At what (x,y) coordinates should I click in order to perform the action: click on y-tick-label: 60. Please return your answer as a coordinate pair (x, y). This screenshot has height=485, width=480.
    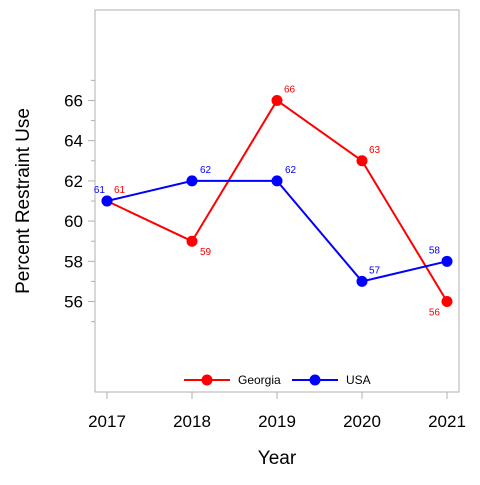
    Looking at the image, I should click on (73, 221).